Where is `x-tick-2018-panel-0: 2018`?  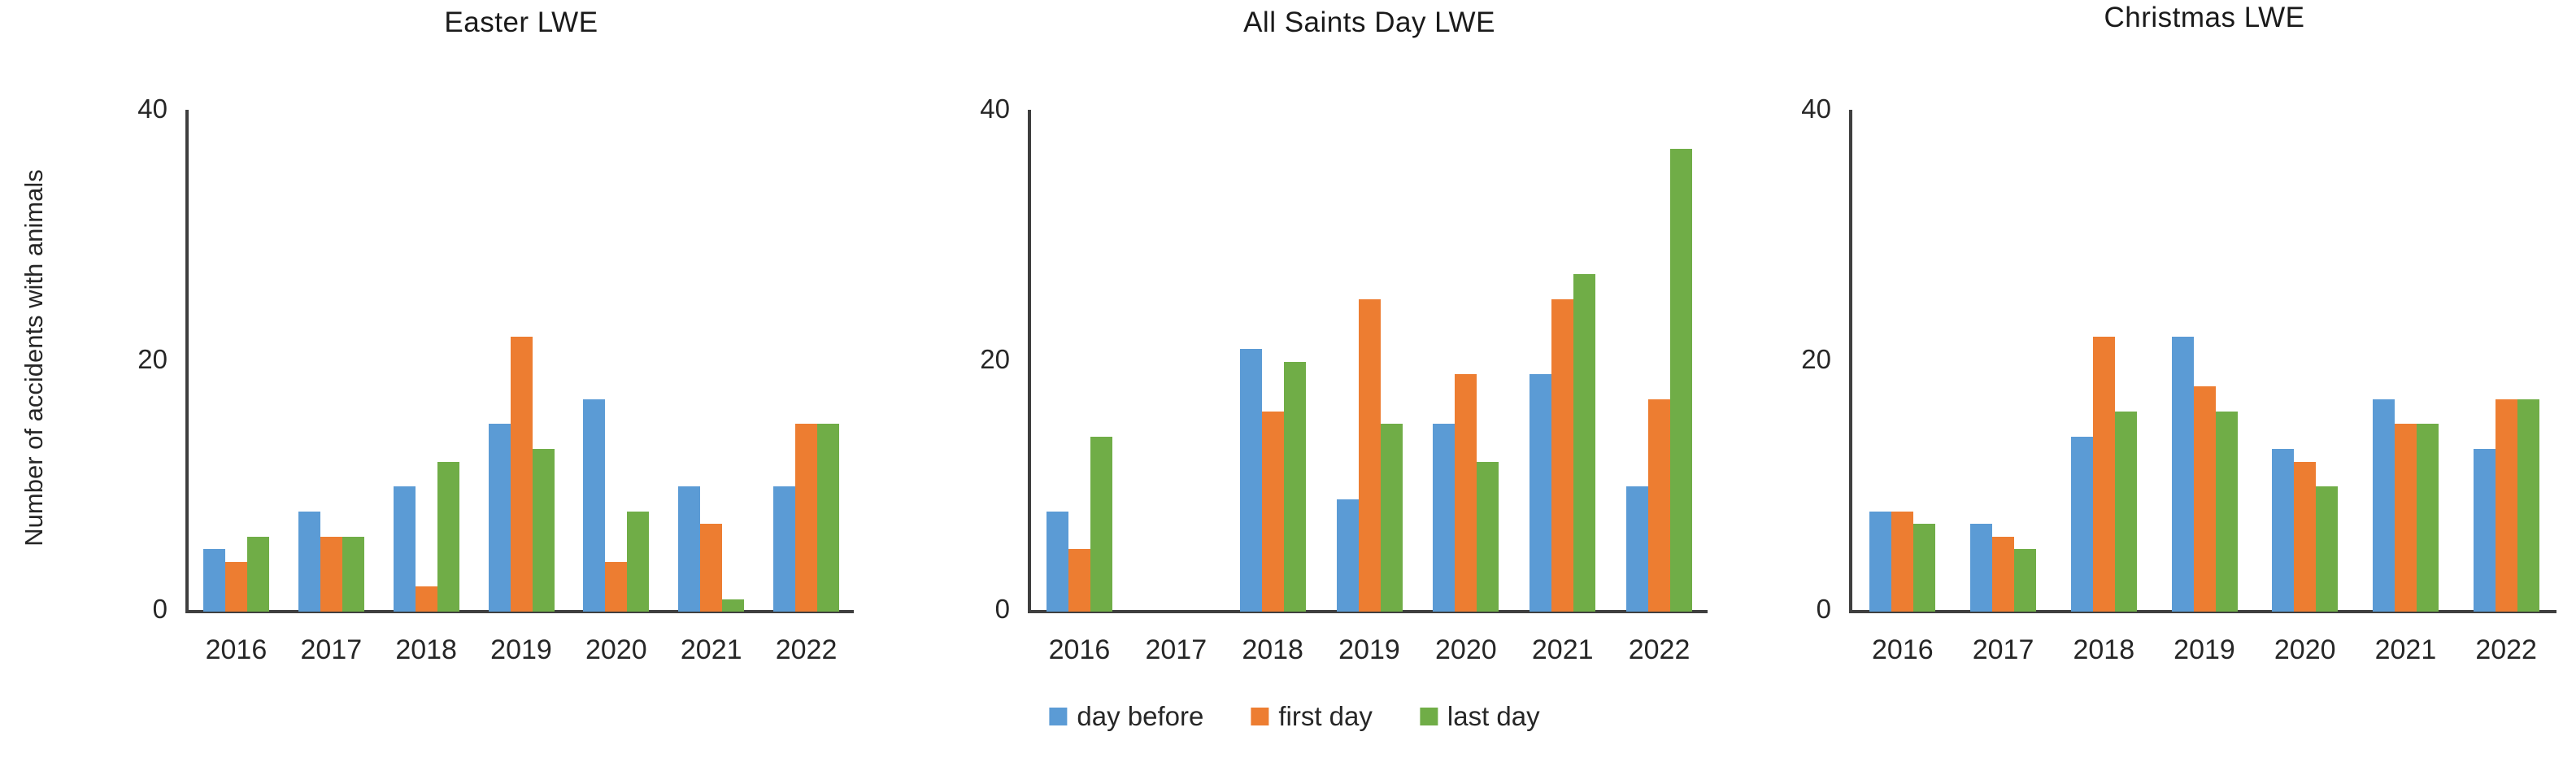
x-tick-2018-panel-0: 2018 is located at coordinates (426, 649).